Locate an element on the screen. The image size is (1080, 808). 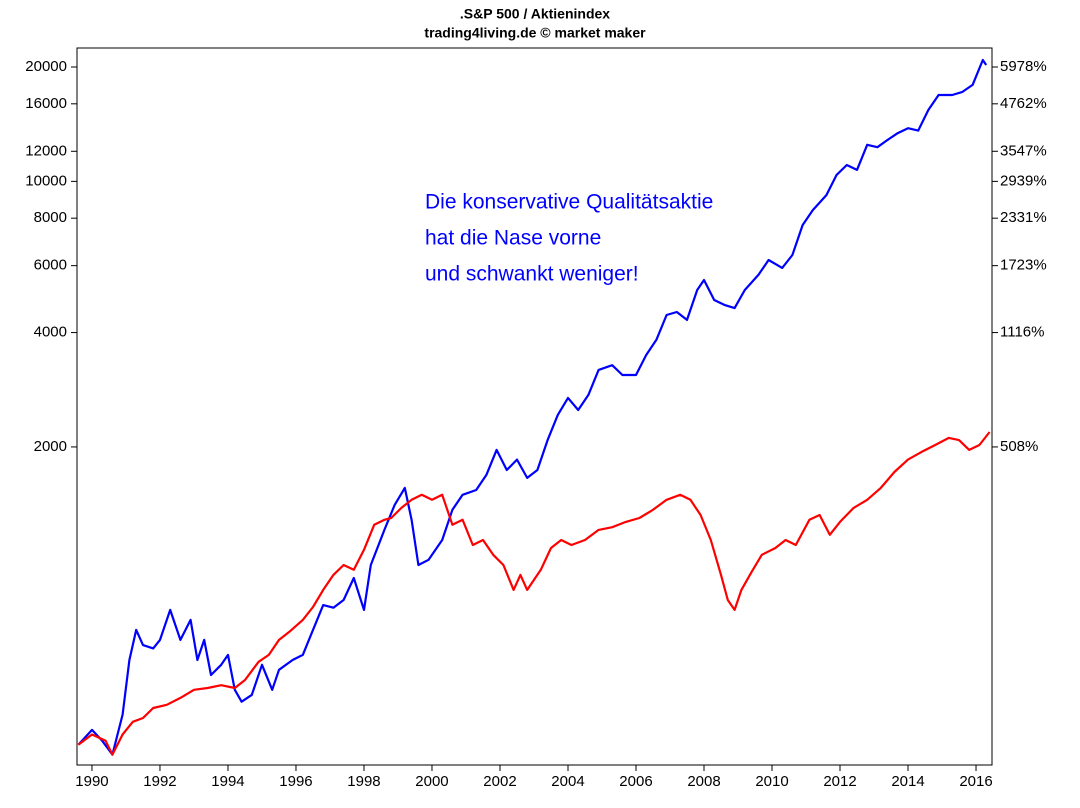
y2-tick-label: 508% is located at coordinates (1019, 446).